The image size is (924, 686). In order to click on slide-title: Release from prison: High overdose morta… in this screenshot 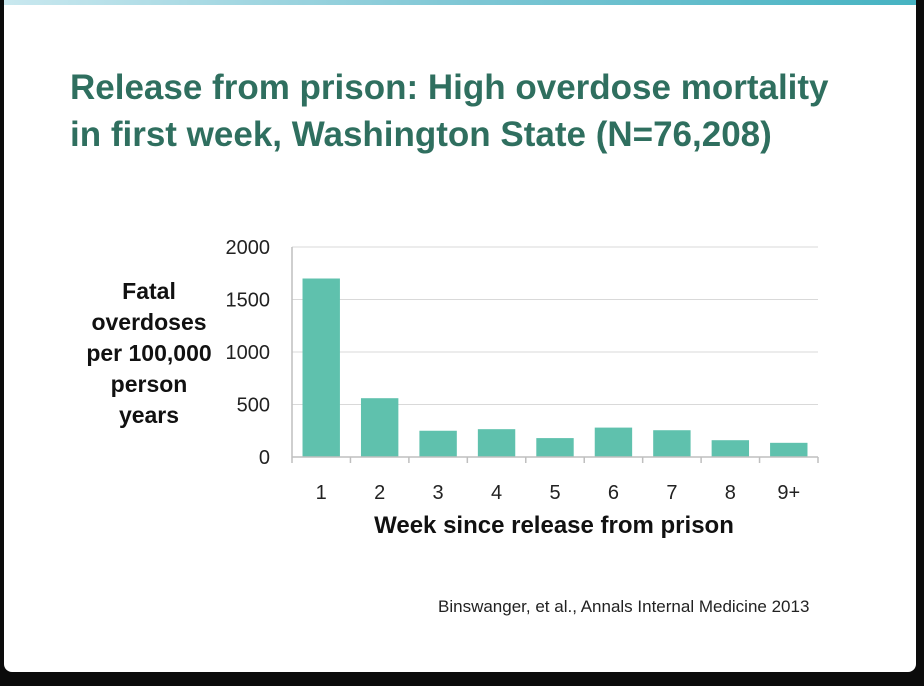, I will do `click(470, 111)`.